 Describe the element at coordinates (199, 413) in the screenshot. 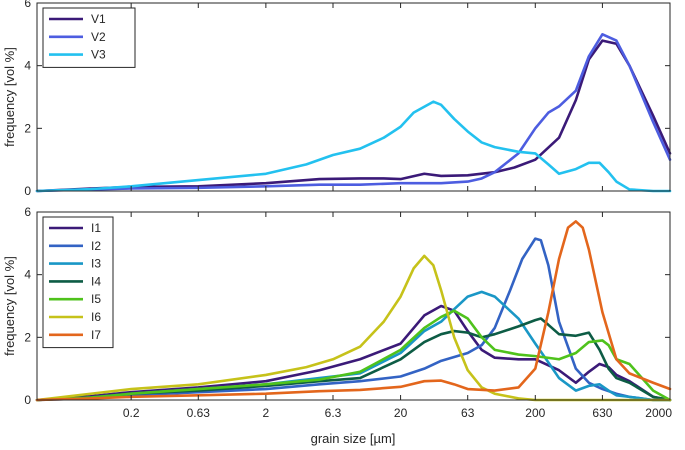

I see `x-tick-label-0.63: 0.63` at that location.